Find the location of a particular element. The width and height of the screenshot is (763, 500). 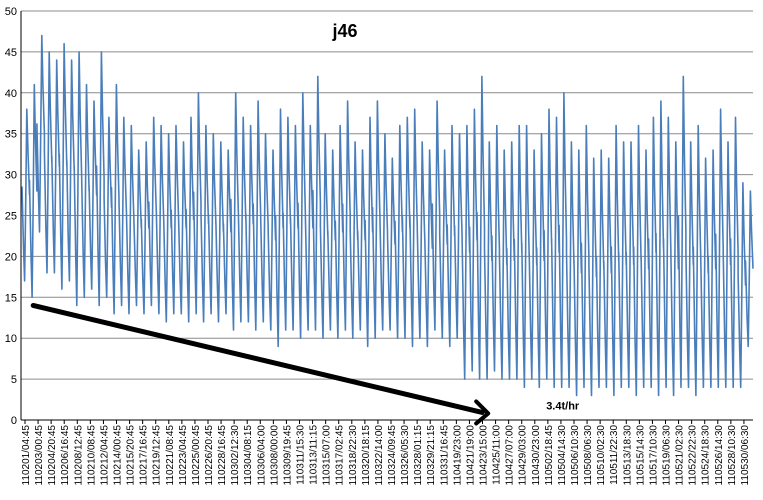

x-tick-label: 110317/02:45 is located at coordinates (340, 455).